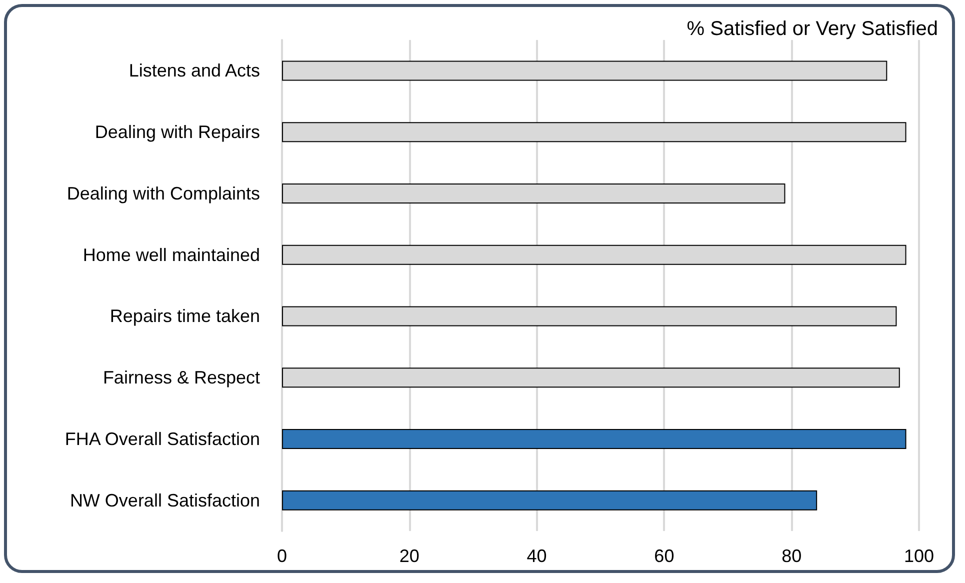 Image resolution: width=965 pixels, height=583 pixels. I want to click on x-tick-label: 20, so click(409, 556).